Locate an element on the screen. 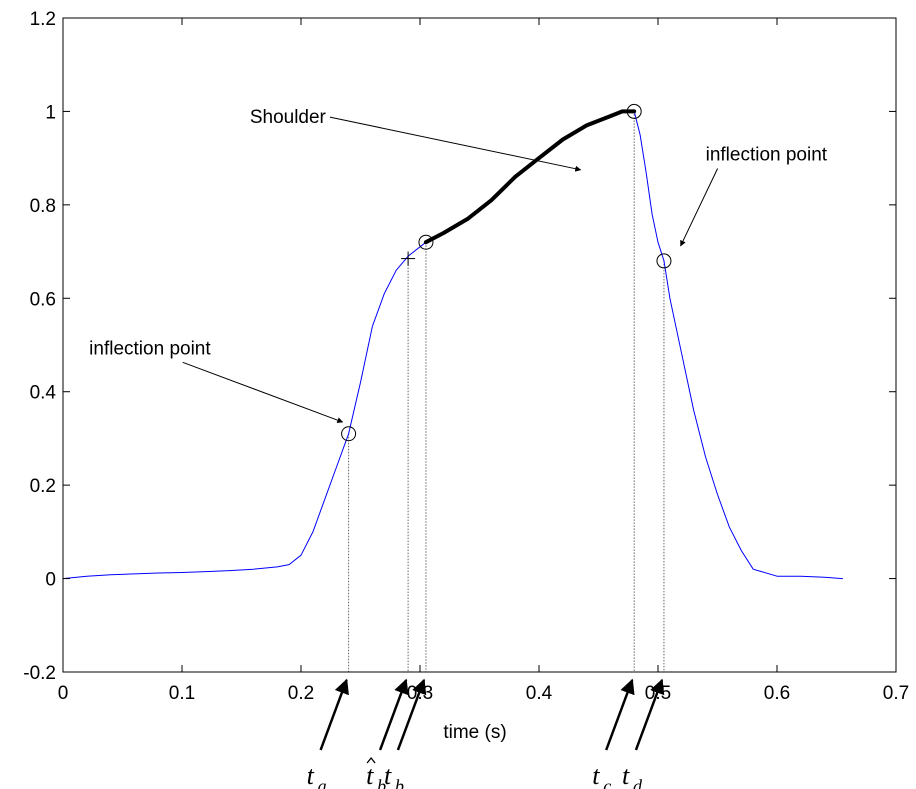 The height and width of the screenshot is (789, 916). plus-marker is located at coordinates (408, 258).